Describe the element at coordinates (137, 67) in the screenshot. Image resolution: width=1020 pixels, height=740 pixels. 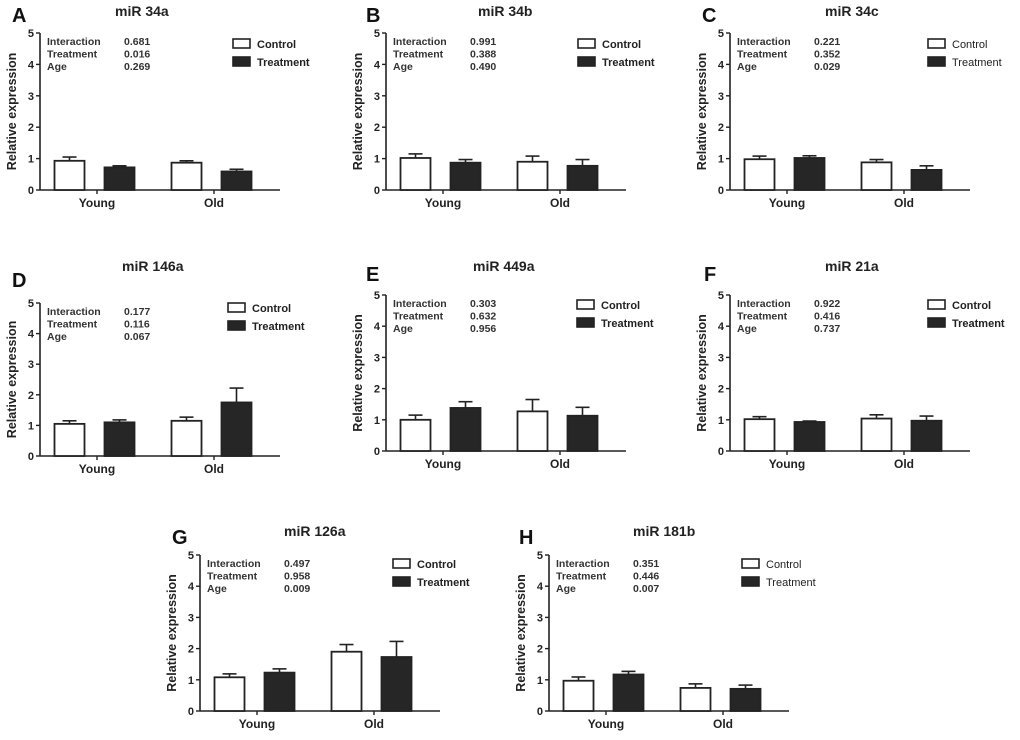
I see `stat-value: 0.269` at that location.